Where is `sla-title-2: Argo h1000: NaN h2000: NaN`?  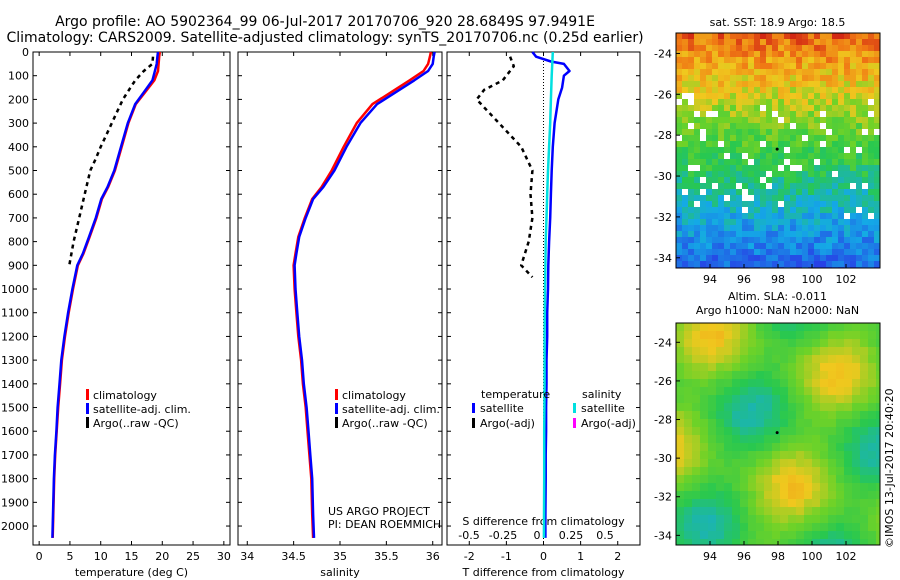
sla-title-2: Argo h1000: NaN h2000: NaN is located at coordinates (777, 310).